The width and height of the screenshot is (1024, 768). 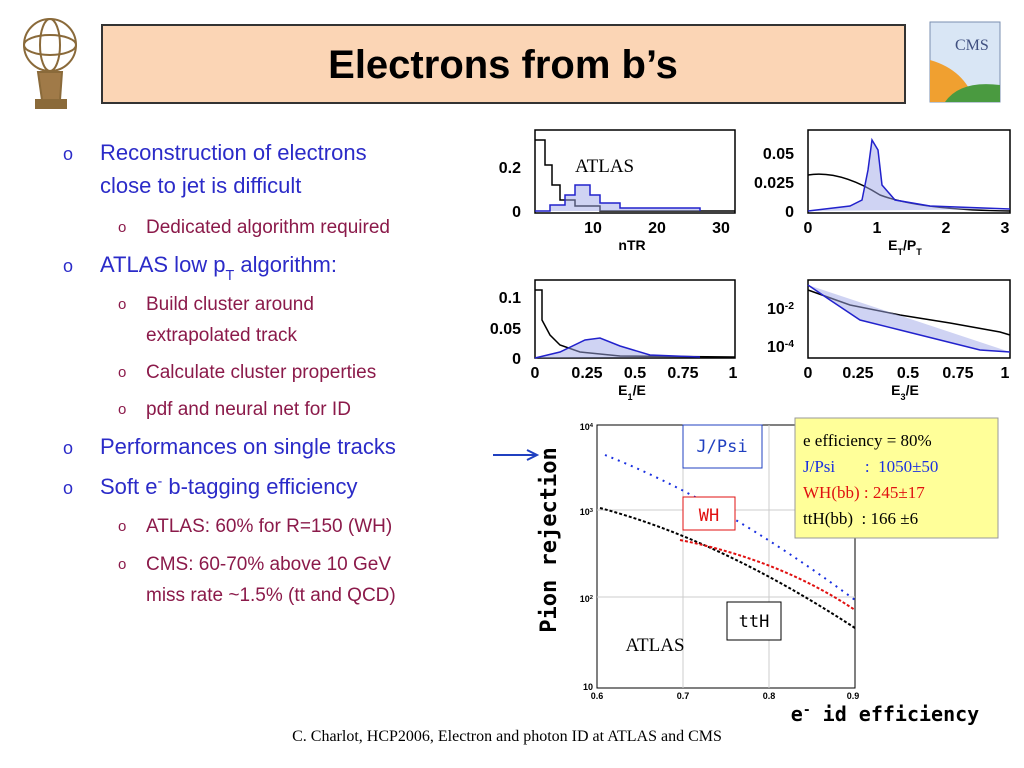 I want to click on text-part: 1, so click(x=630, y=397).